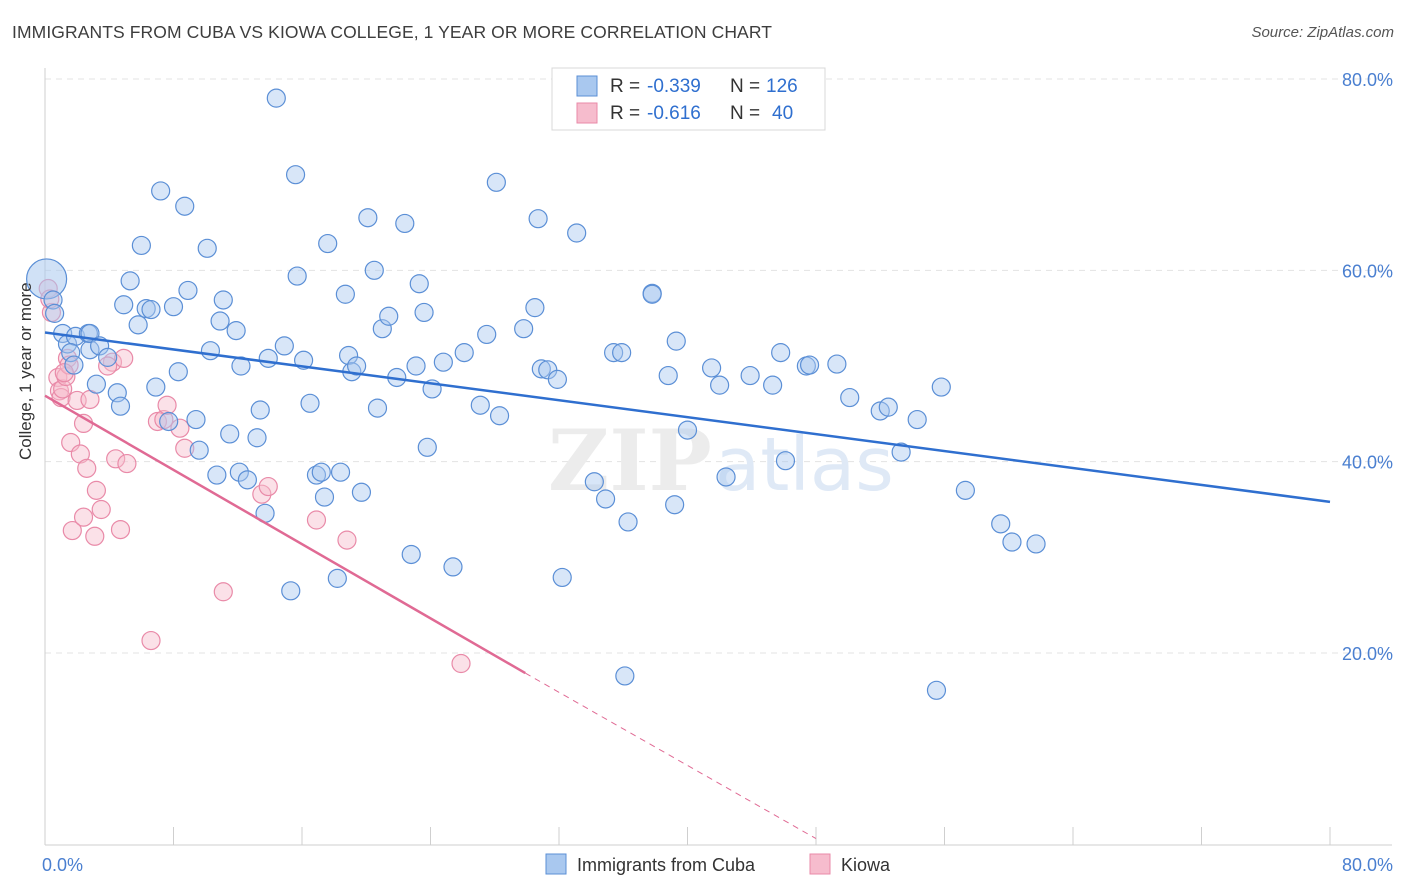 The image size is (1406, 892). Describe the element at coordinates (1367, 80) in the screenshot. I see `y-tick-label: 80.0%` at that location.